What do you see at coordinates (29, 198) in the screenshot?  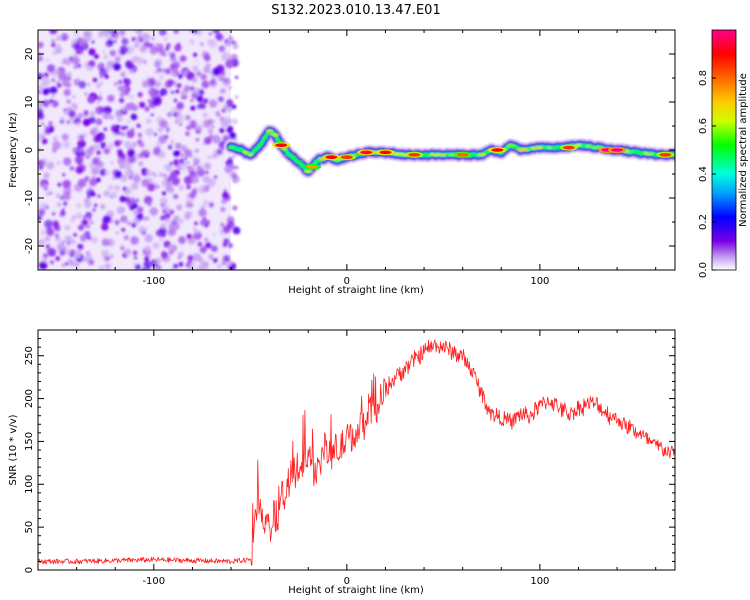 I see `y-tick-label: -10` at bounding box center [29, 198].